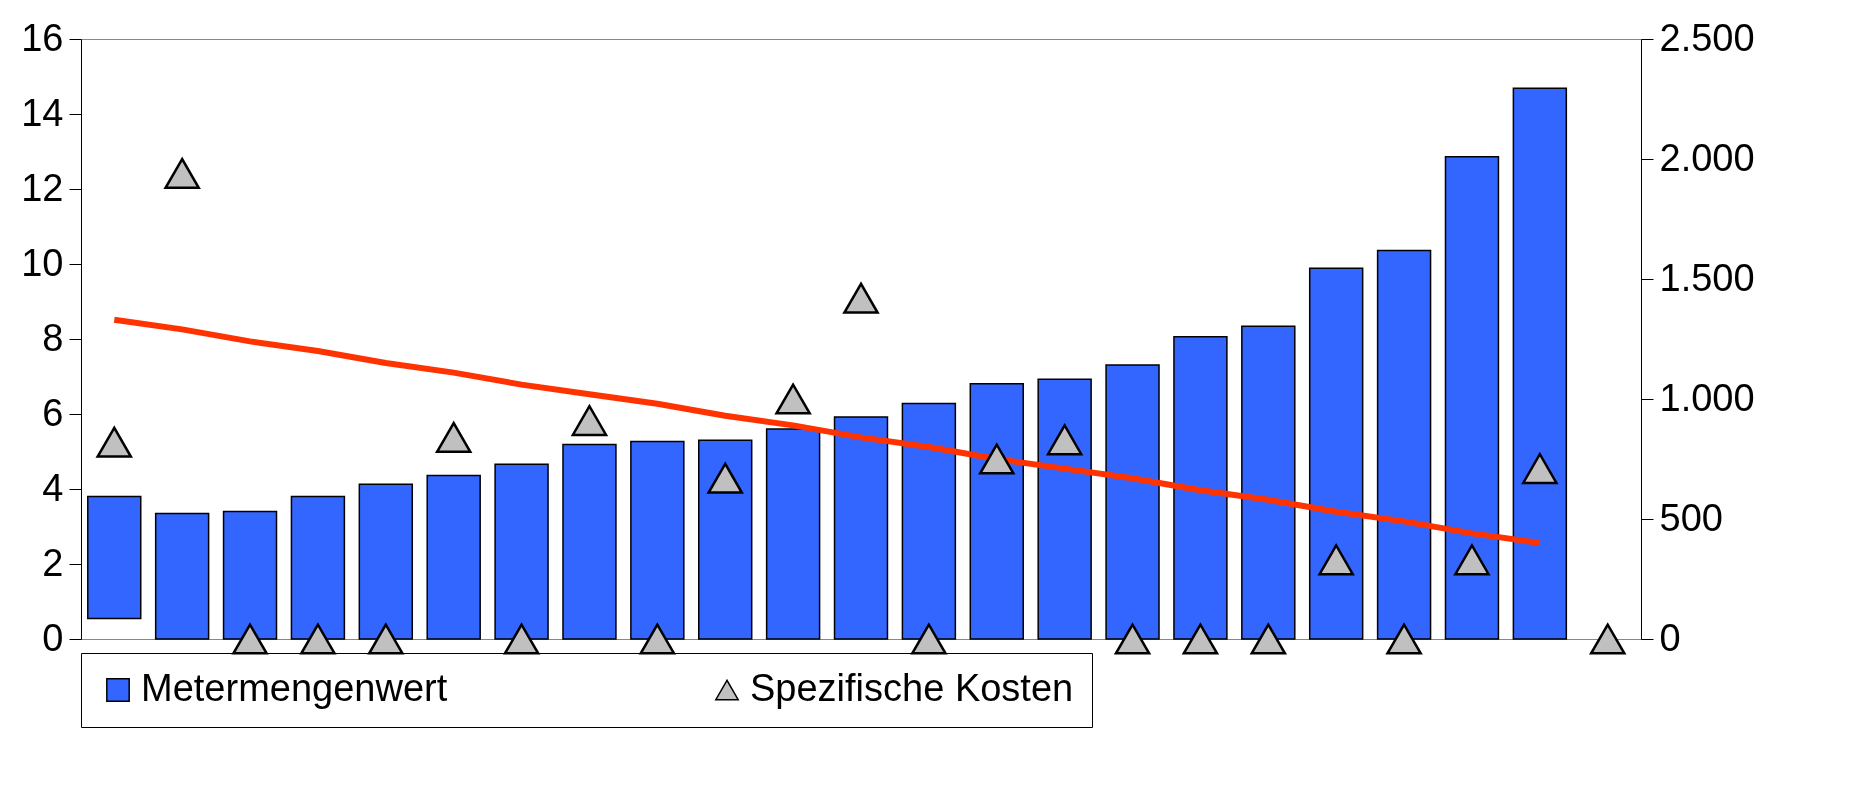 The height and width of the screenshot is (806, 1849). What do you see at coordinates (1707, 397) in the screenshot?
I see `y2-tick-label: 1.000` at bounding box center [1707, 397].